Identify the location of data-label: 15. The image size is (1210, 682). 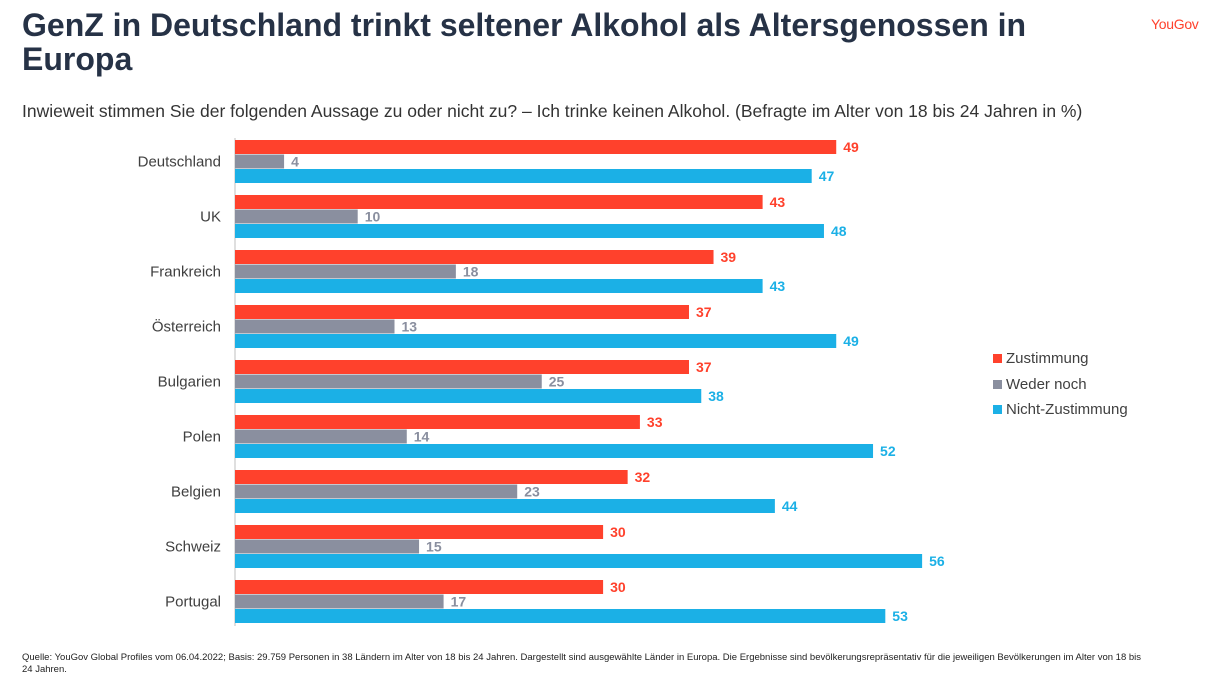
(434, 547).